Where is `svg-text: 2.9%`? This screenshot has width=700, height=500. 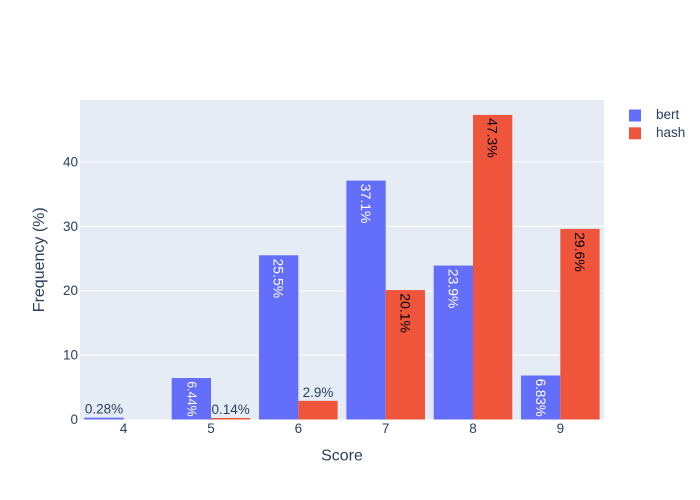
svg-text: 2.9% is located at coordinates (318, 392).